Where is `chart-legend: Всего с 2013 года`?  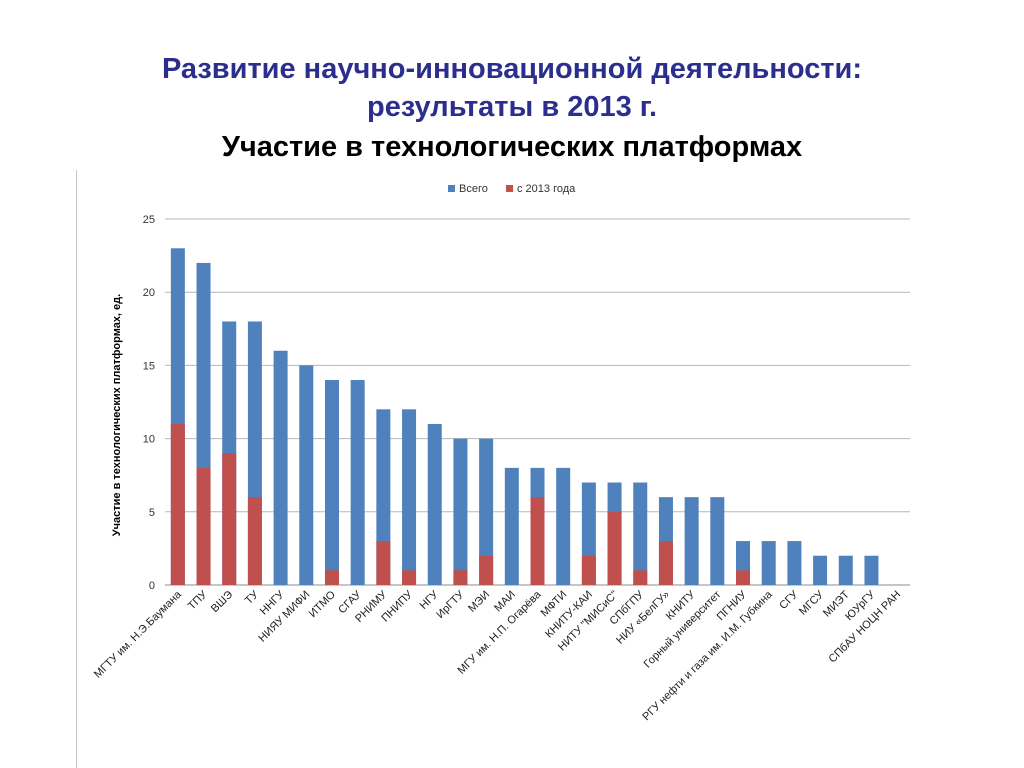 chart-legend: Всего с 2013 года is located at coordinates (512, 189).